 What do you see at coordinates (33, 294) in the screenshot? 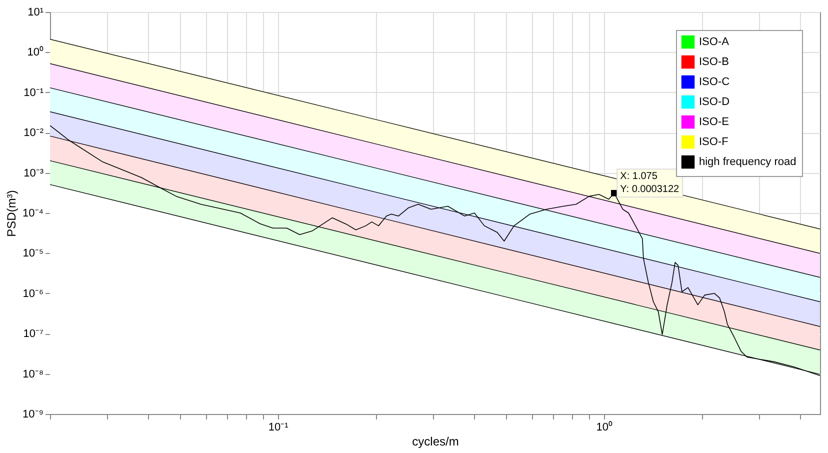
I see `y-tick-label: 10⁻⁶` at bounding box center [33, 294].